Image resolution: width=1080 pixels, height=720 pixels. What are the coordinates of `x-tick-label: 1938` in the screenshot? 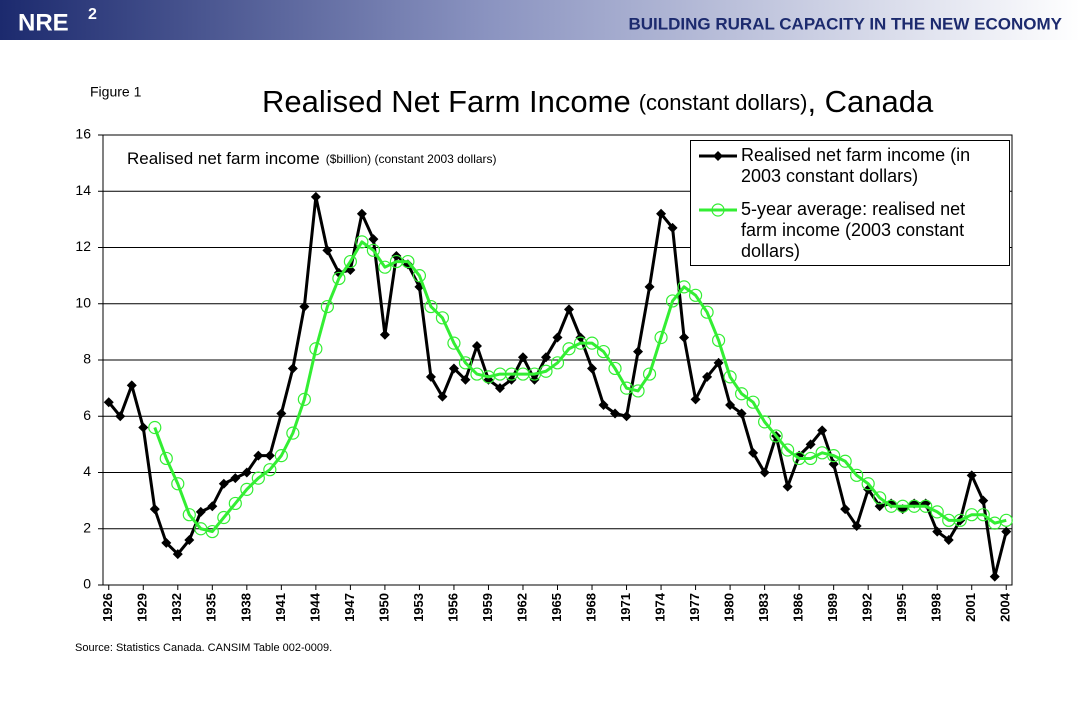 It's located at (245, 607).